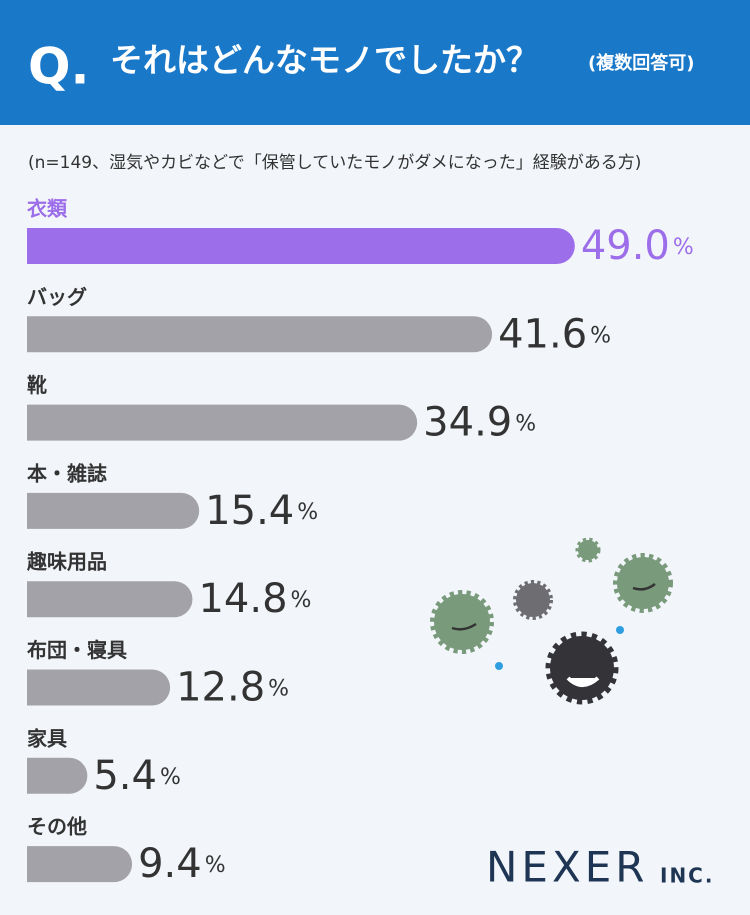 Image resolution: width=750 pixels, height=915 pixels. Describe the element at coordinates (261, 511) in the screenshot. I see `value-label: 15.4%` at that location.